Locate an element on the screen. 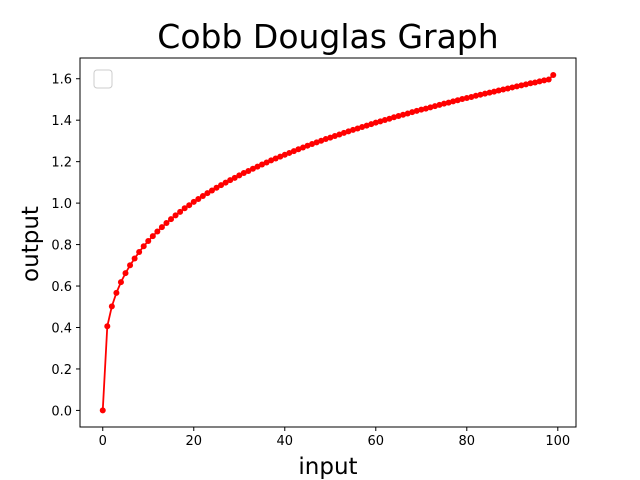 This screenshot has height=480, width=640. y-tick-label: 0.0 is located at coordinates (61, 411).